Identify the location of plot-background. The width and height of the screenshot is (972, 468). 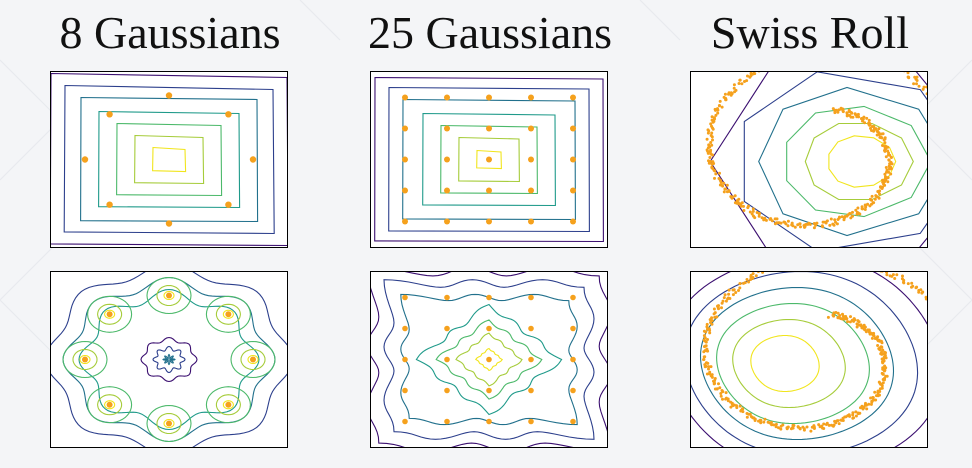
(809, 359).